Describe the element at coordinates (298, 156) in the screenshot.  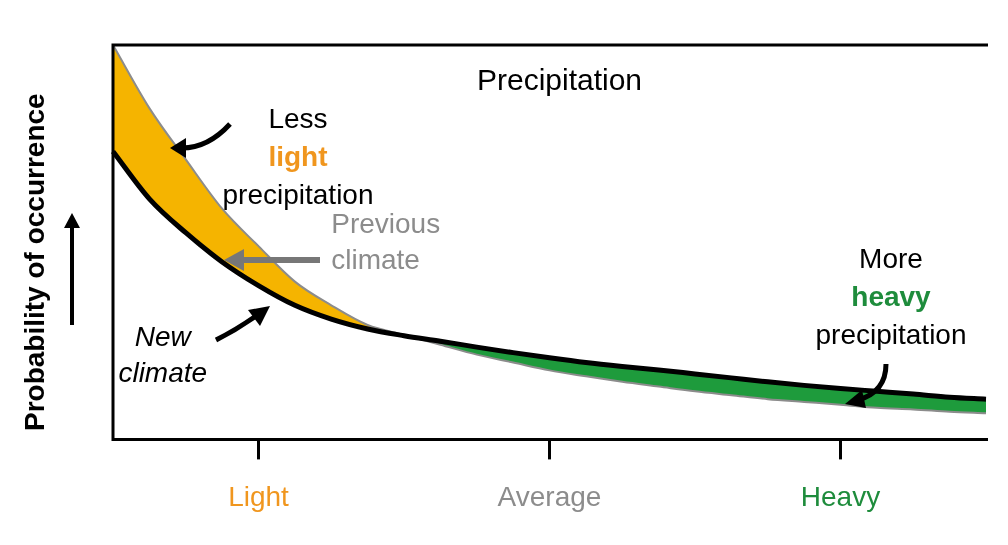
I see `annotation: Less light precipitation` at that location.